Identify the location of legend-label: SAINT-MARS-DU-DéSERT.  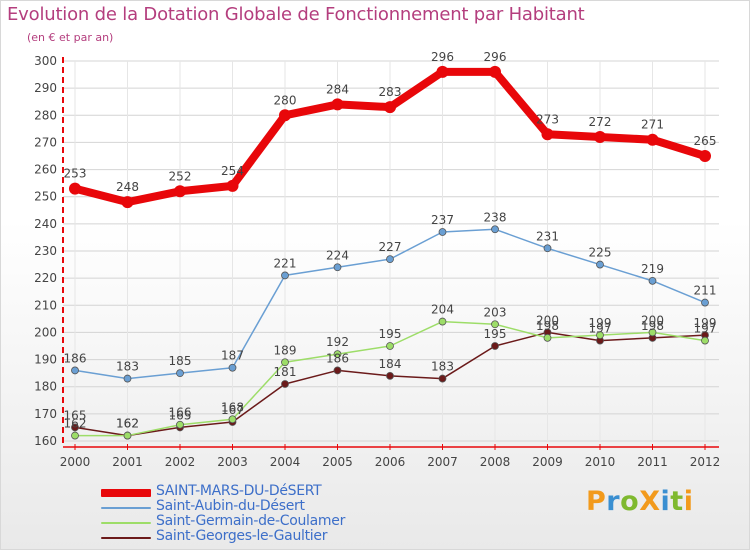
(239, 491).